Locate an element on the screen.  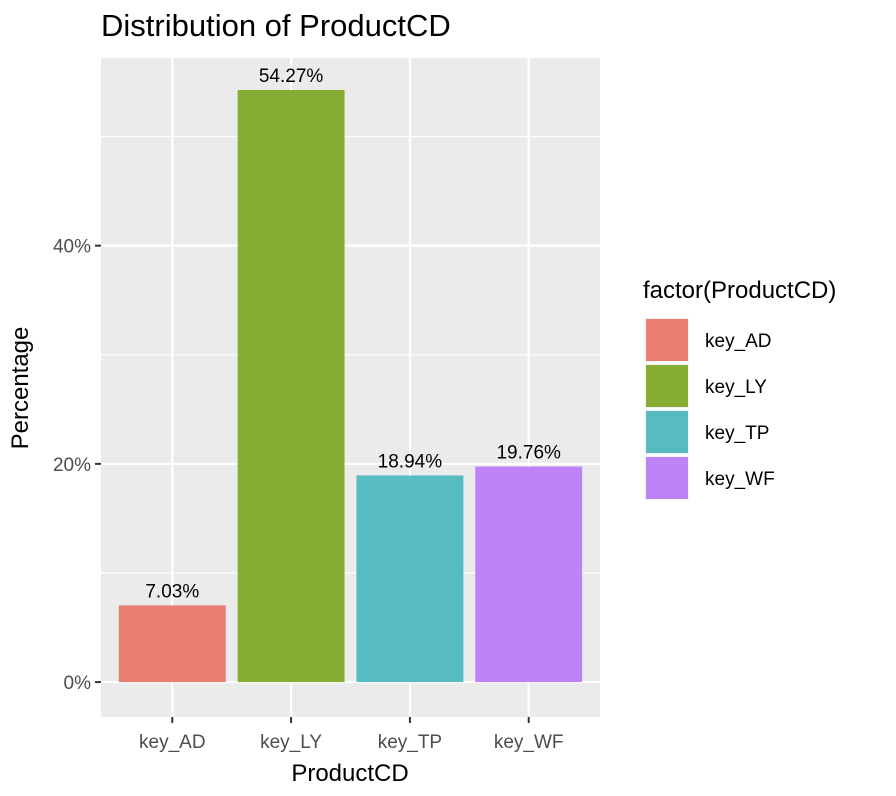
bar-label-key_TP: 18.94% is located at coordinates (410, 461).